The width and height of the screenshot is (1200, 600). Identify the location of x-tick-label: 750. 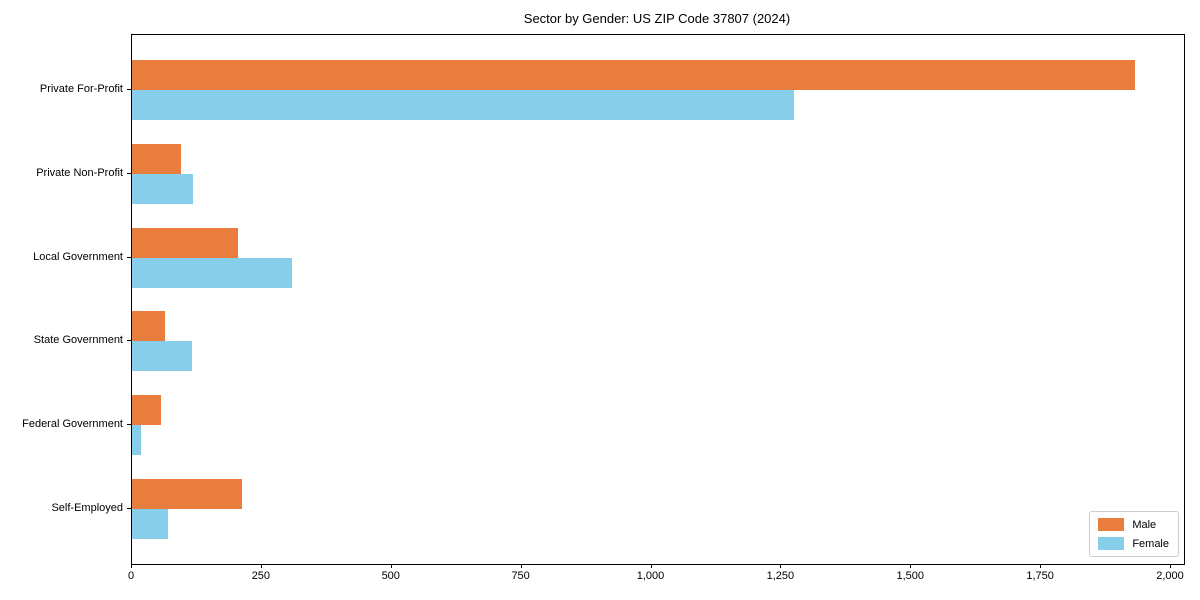
(520, 576).